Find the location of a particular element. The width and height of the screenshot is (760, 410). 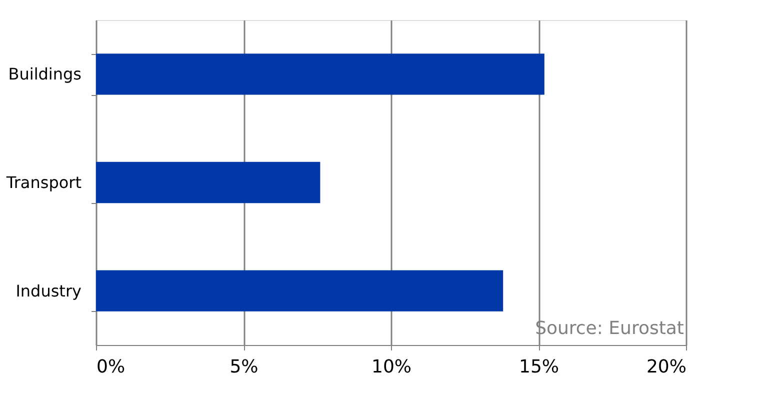

y-tick-label: Buildings is located at coordinates (45, 74).